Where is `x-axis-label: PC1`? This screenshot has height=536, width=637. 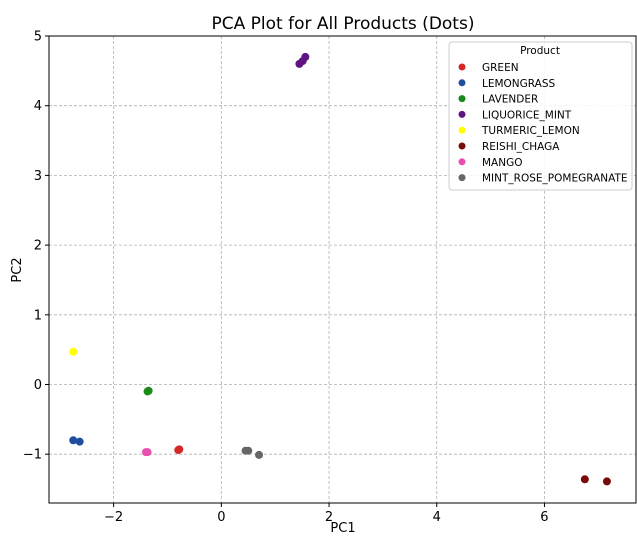
x-axis-label: PC1 is located at coordinates (342, 528).